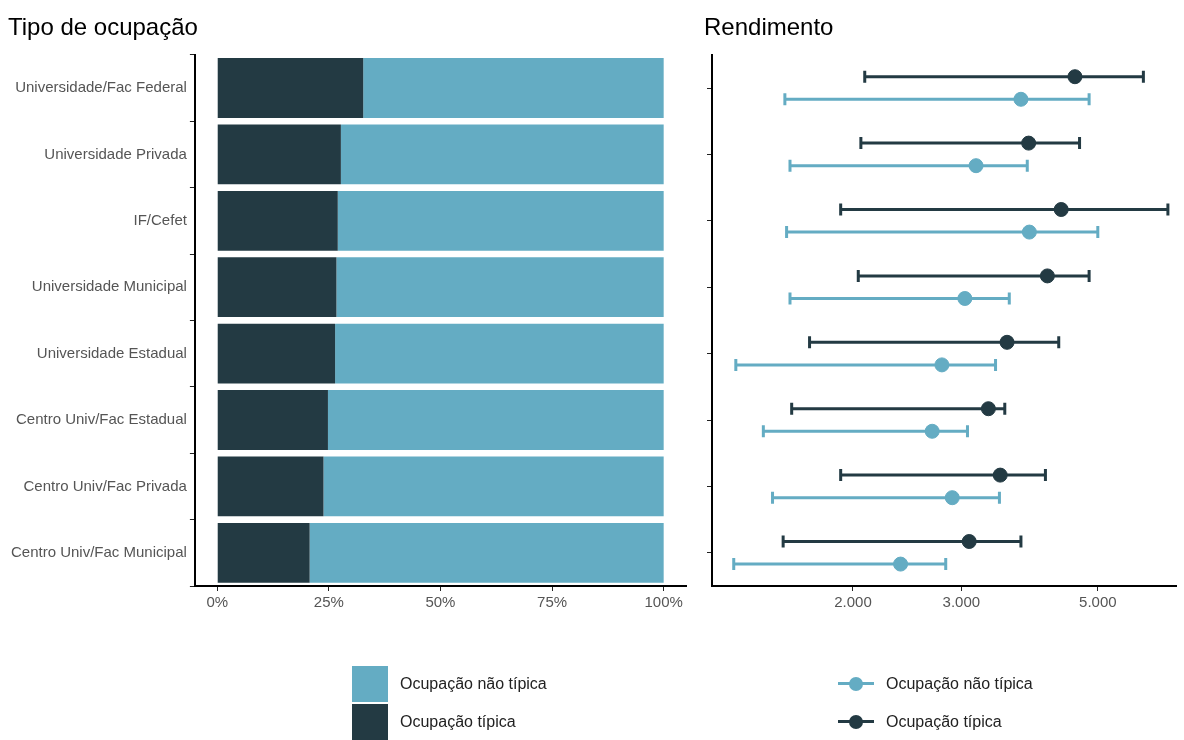 The height and width of the screenshot is (740, 1184). I want to click on x-tick-label: 100%, so click(663, 602).